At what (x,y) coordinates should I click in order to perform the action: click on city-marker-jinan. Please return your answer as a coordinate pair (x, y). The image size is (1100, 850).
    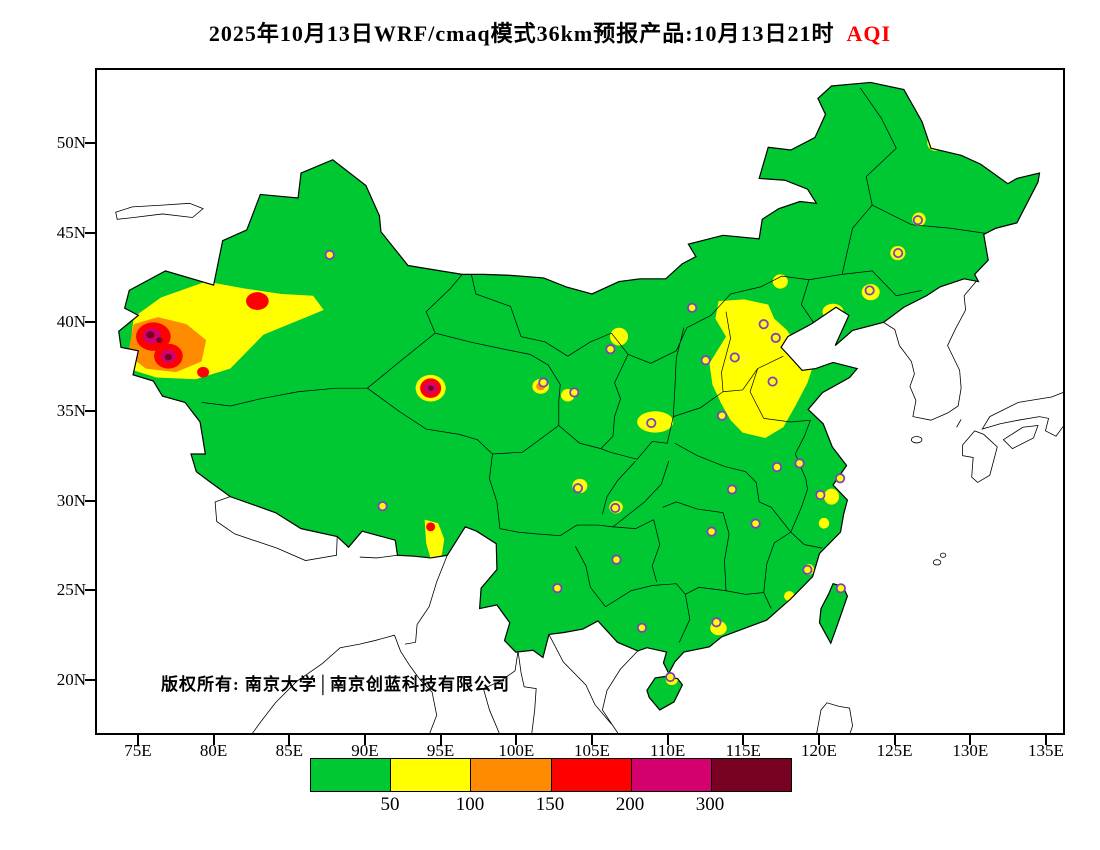
    Looking at the image, I should click on (772, 381).